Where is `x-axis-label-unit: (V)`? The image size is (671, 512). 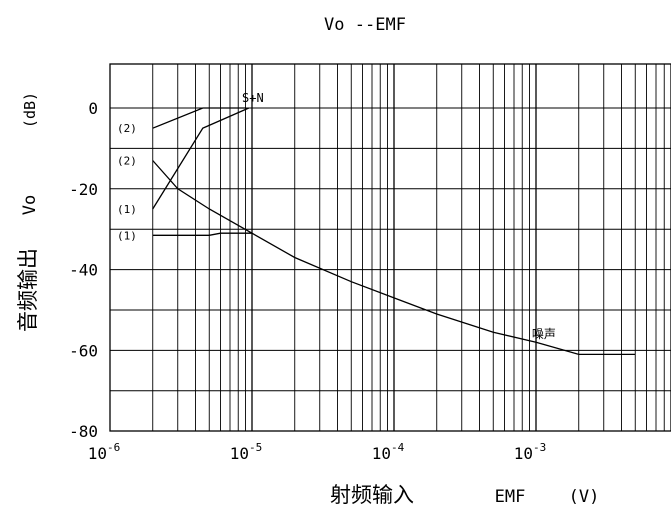 x-axis-label-unit: (V) is located at coordinates (584, 497).